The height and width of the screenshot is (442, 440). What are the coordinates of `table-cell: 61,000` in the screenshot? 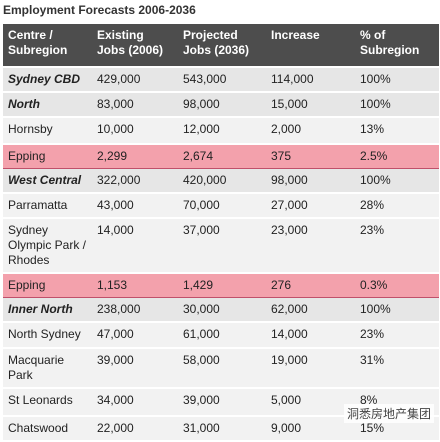 It's located at (222, 335).